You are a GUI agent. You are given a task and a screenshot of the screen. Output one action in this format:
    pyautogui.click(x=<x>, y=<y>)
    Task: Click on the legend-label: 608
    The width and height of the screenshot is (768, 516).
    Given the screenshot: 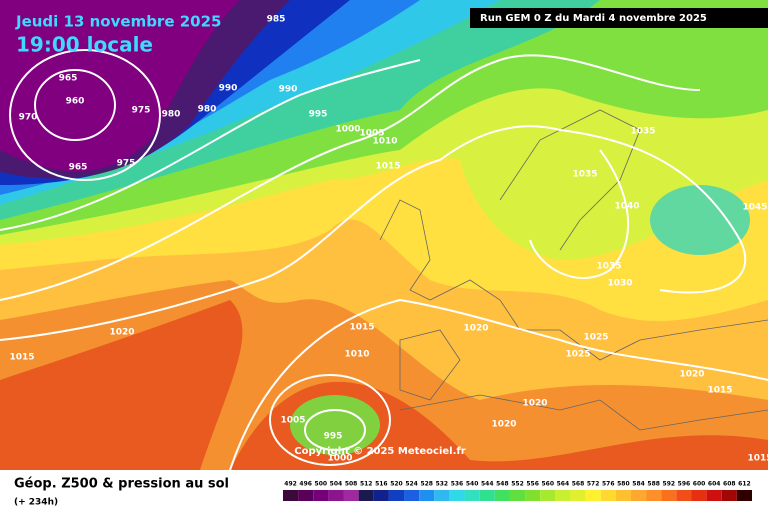 What is the action you would take?
    pyautogui.click(x=729, y=484)
    